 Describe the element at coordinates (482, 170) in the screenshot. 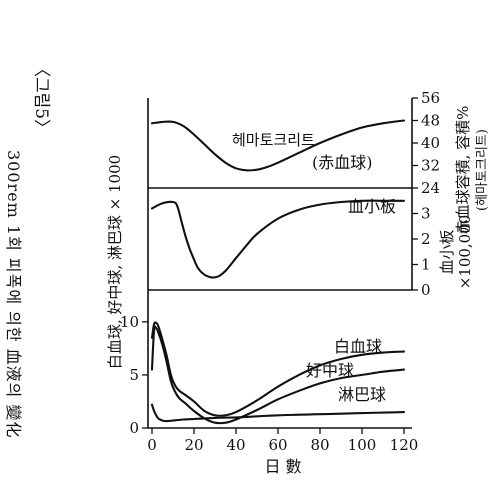

I see `right-axis-subtitle-hematocrit: (헤마토크리트)` at that location.